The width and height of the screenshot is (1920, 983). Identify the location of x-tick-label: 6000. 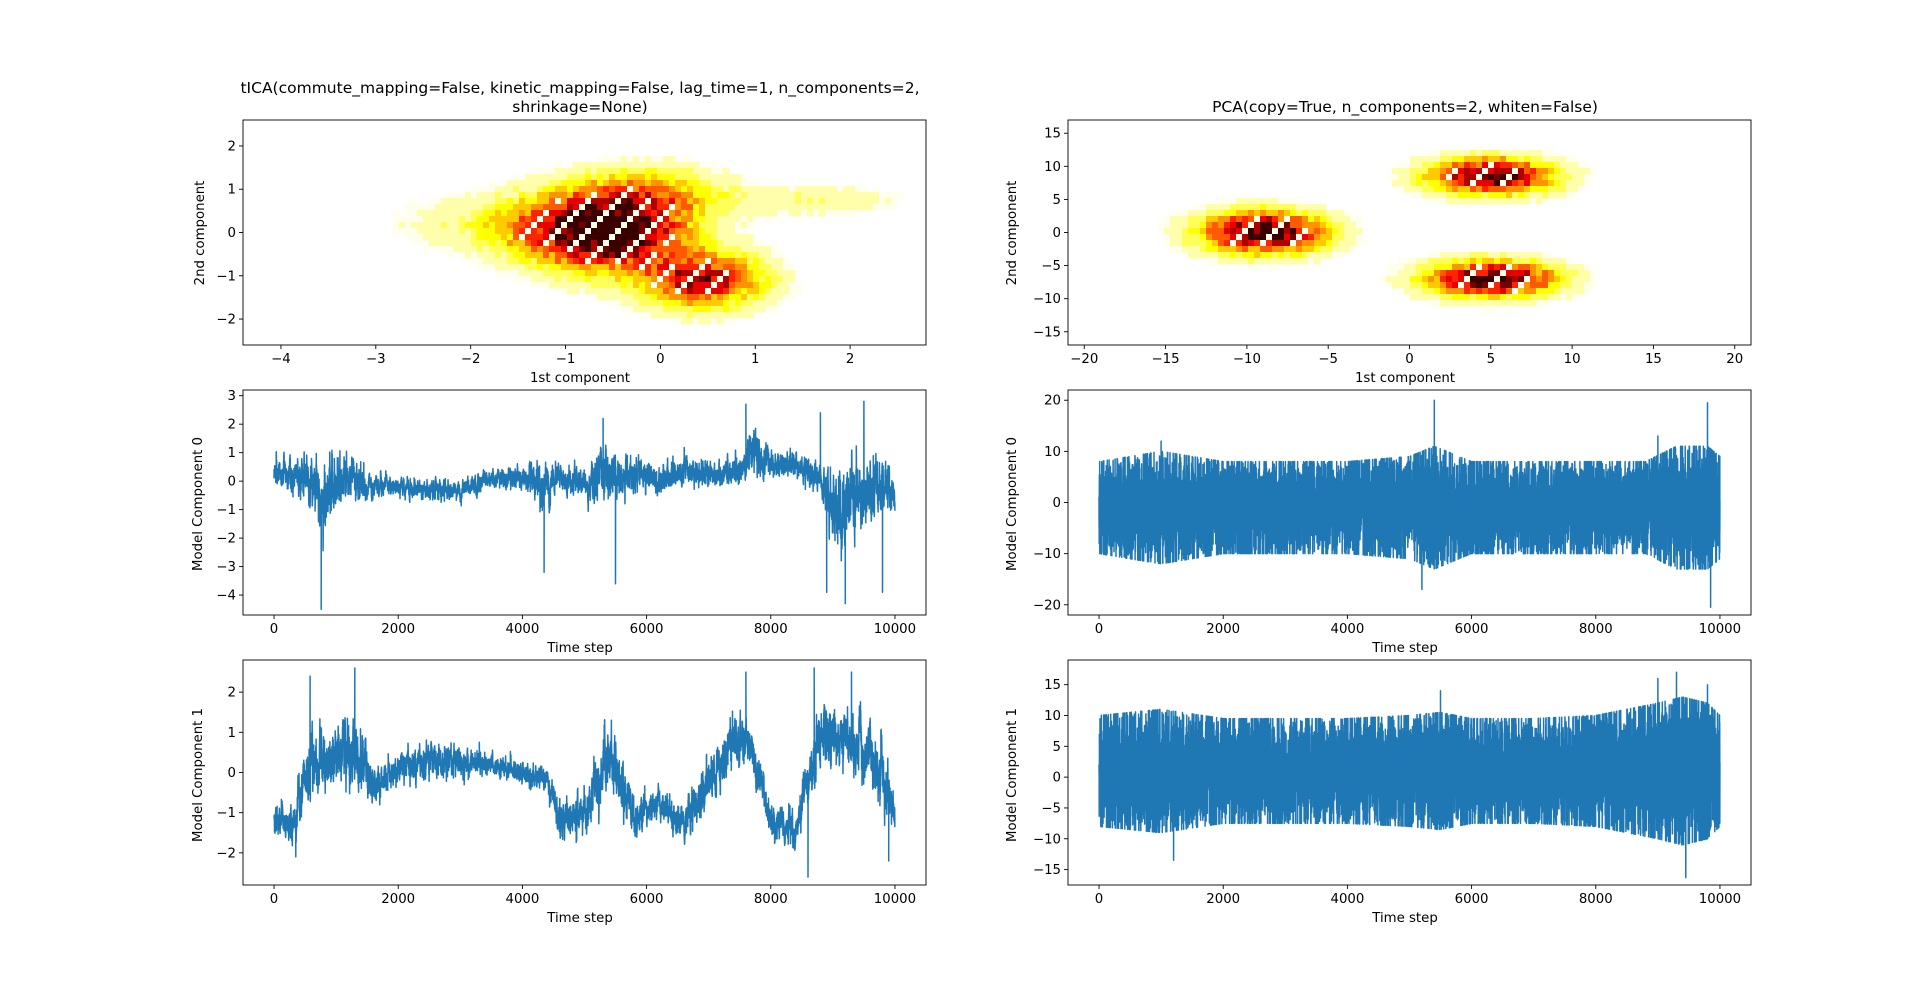
(1472, 629).